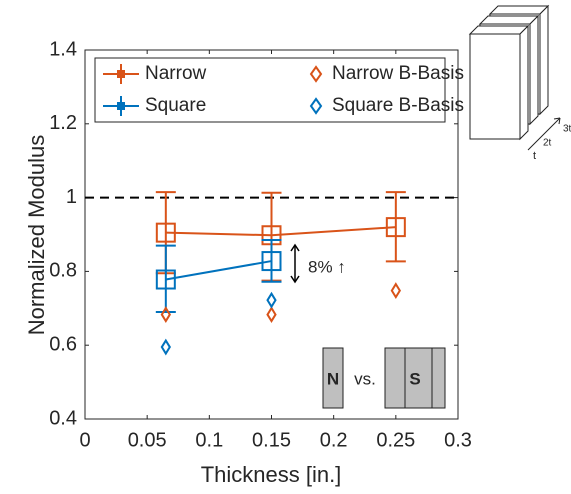  I want to click on annotation: S, so click(414, 378).